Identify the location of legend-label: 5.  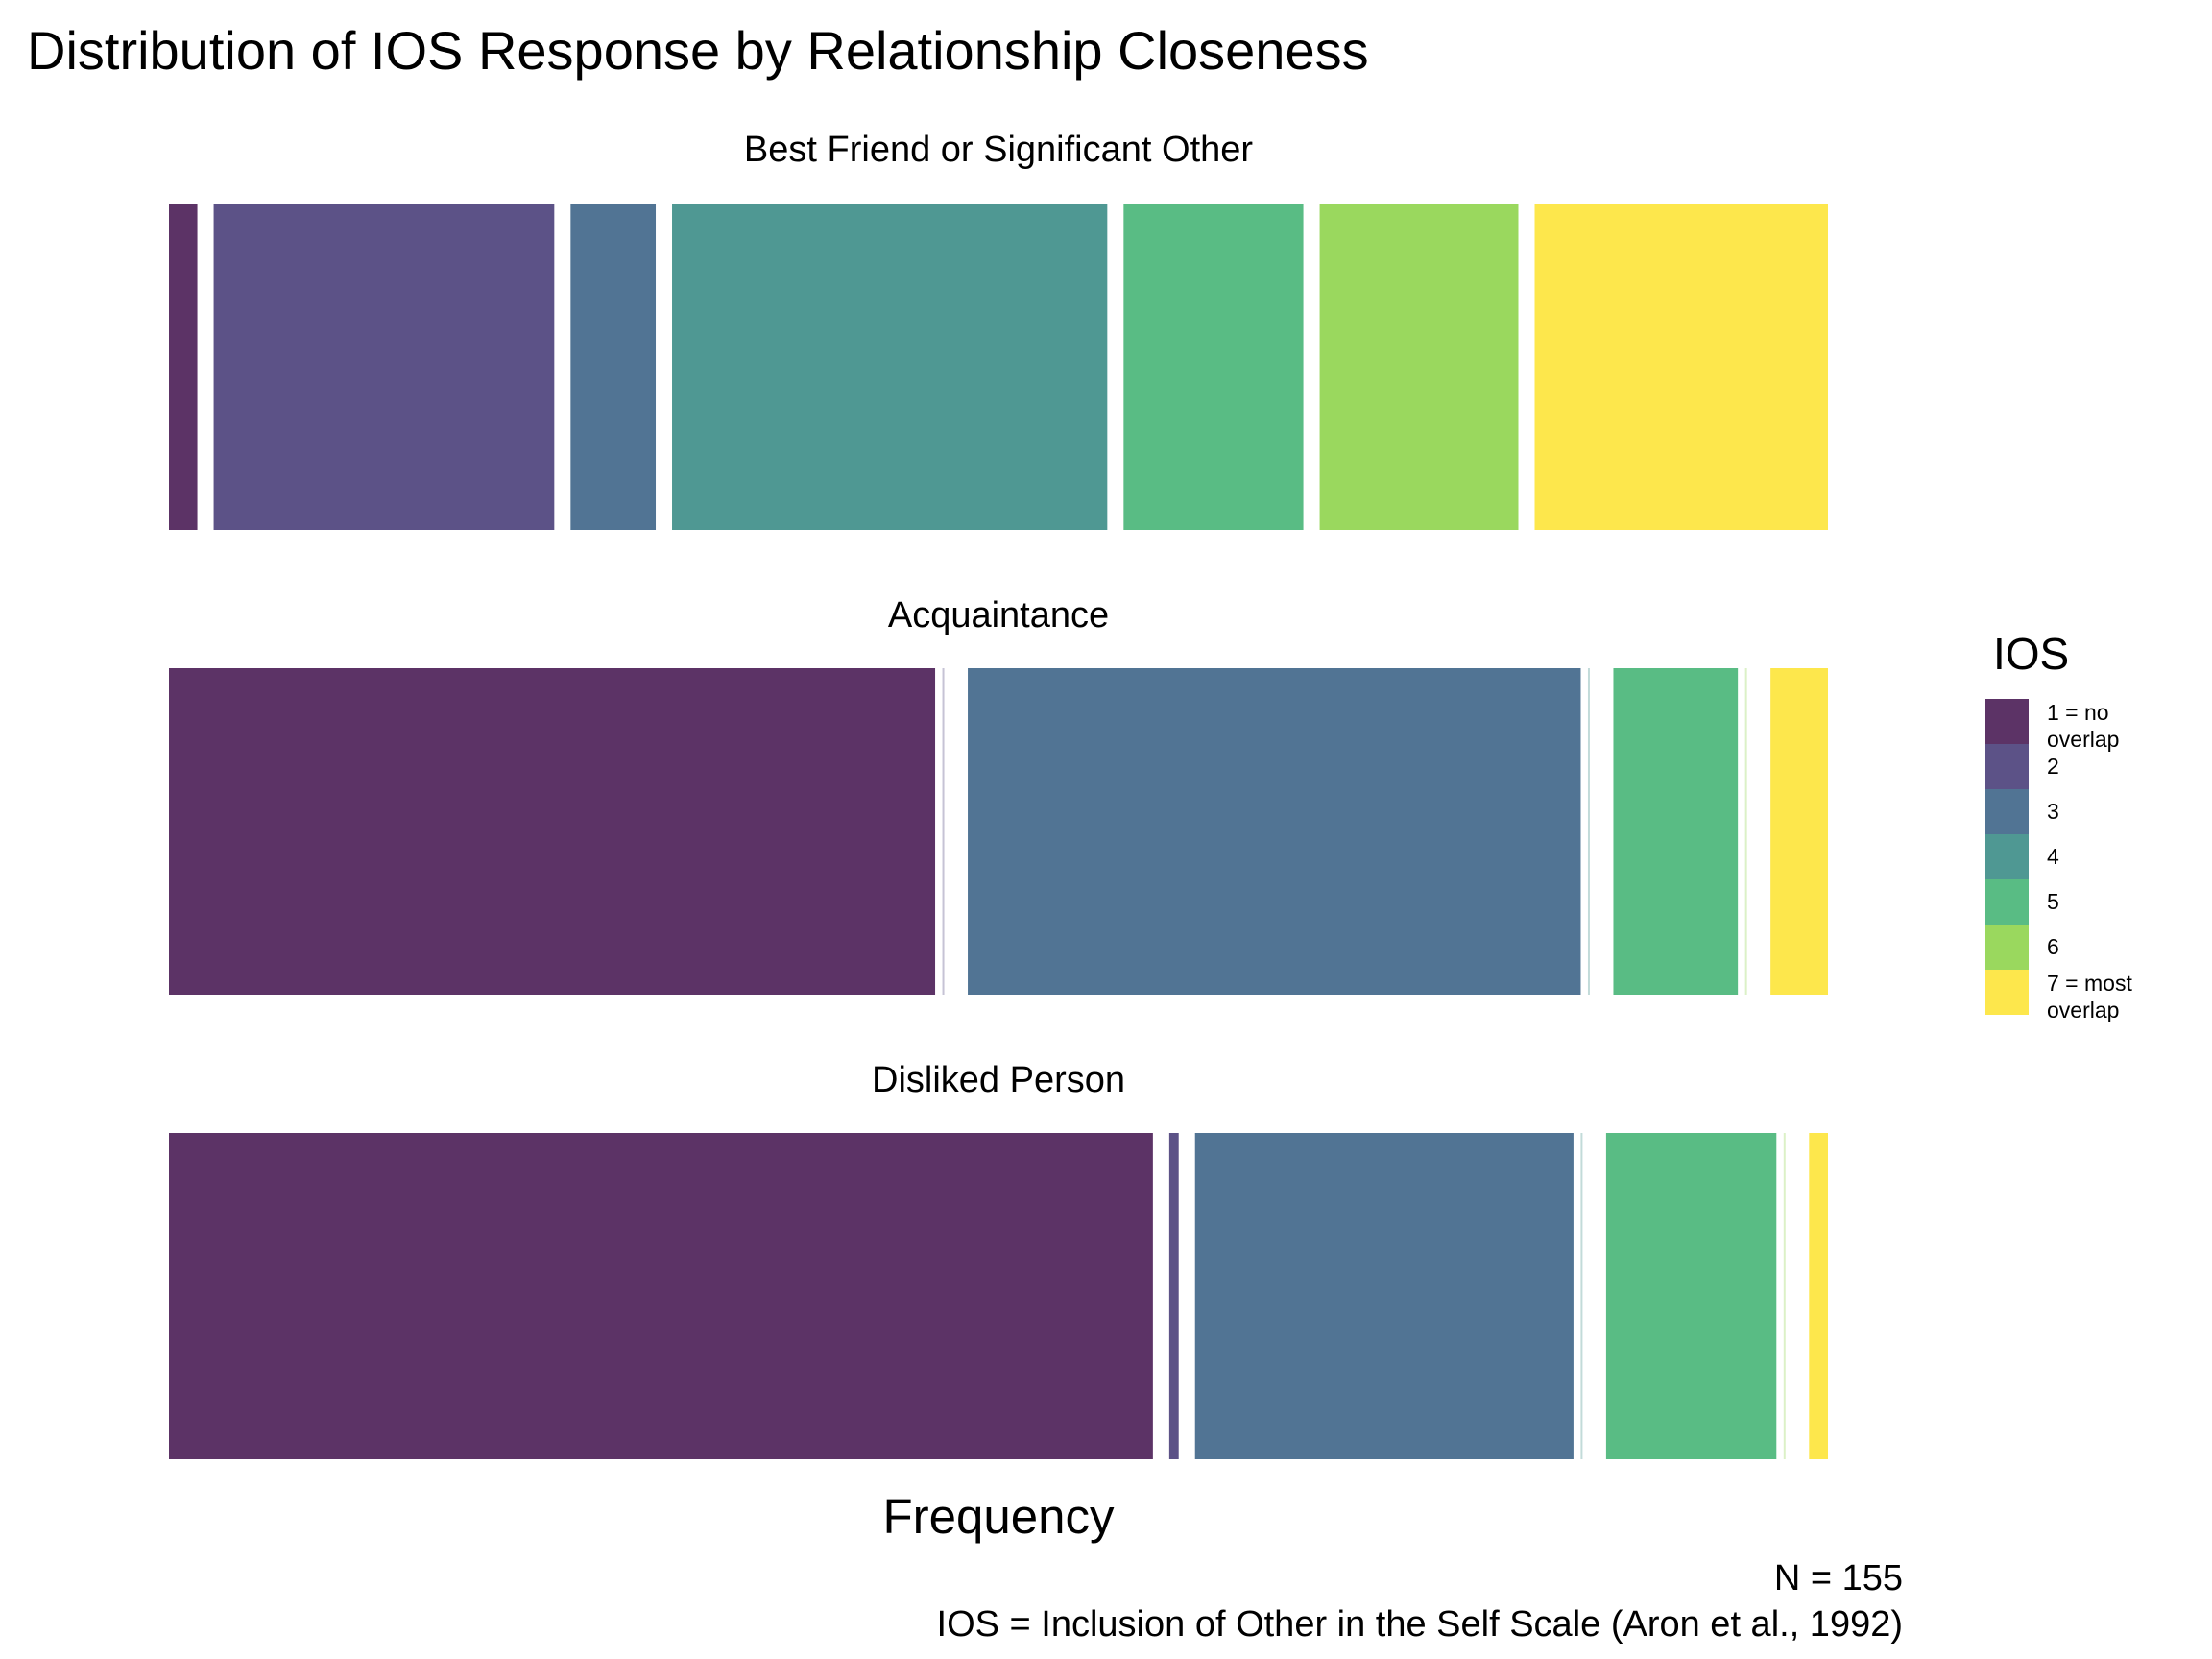
(2053, 901).